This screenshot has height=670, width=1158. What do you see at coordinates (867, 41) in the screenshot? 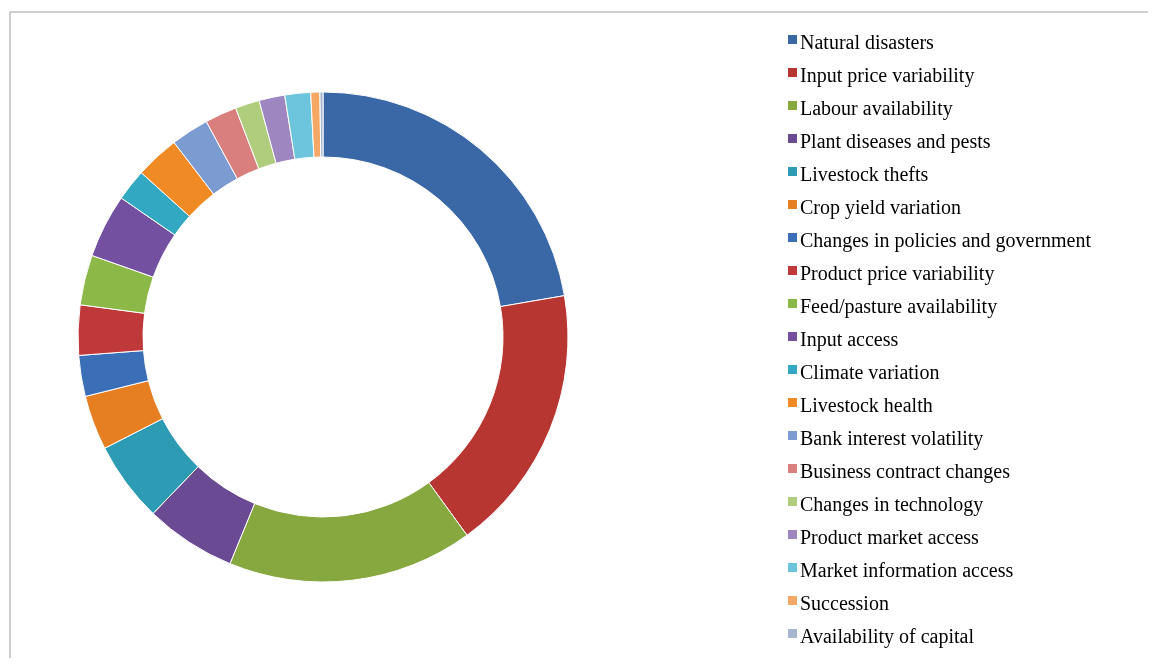
I see `legend-label: Natural disasters` at bounding box center [867, 41].